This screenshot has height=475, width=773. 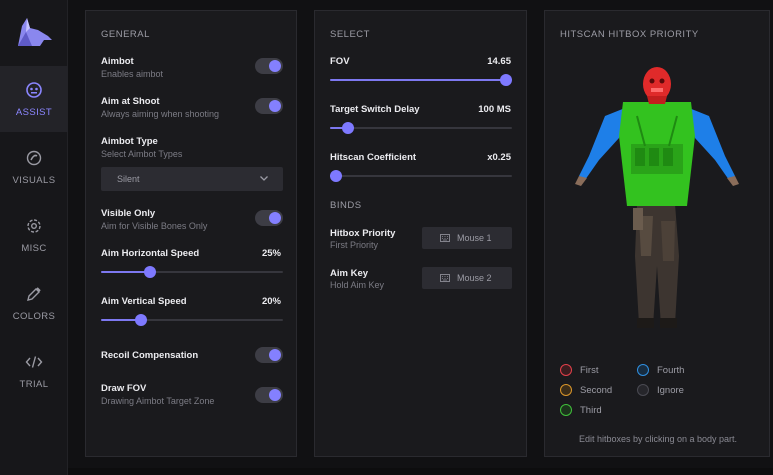 I want to click on recoil-toggle, so click(x=269, y=355).